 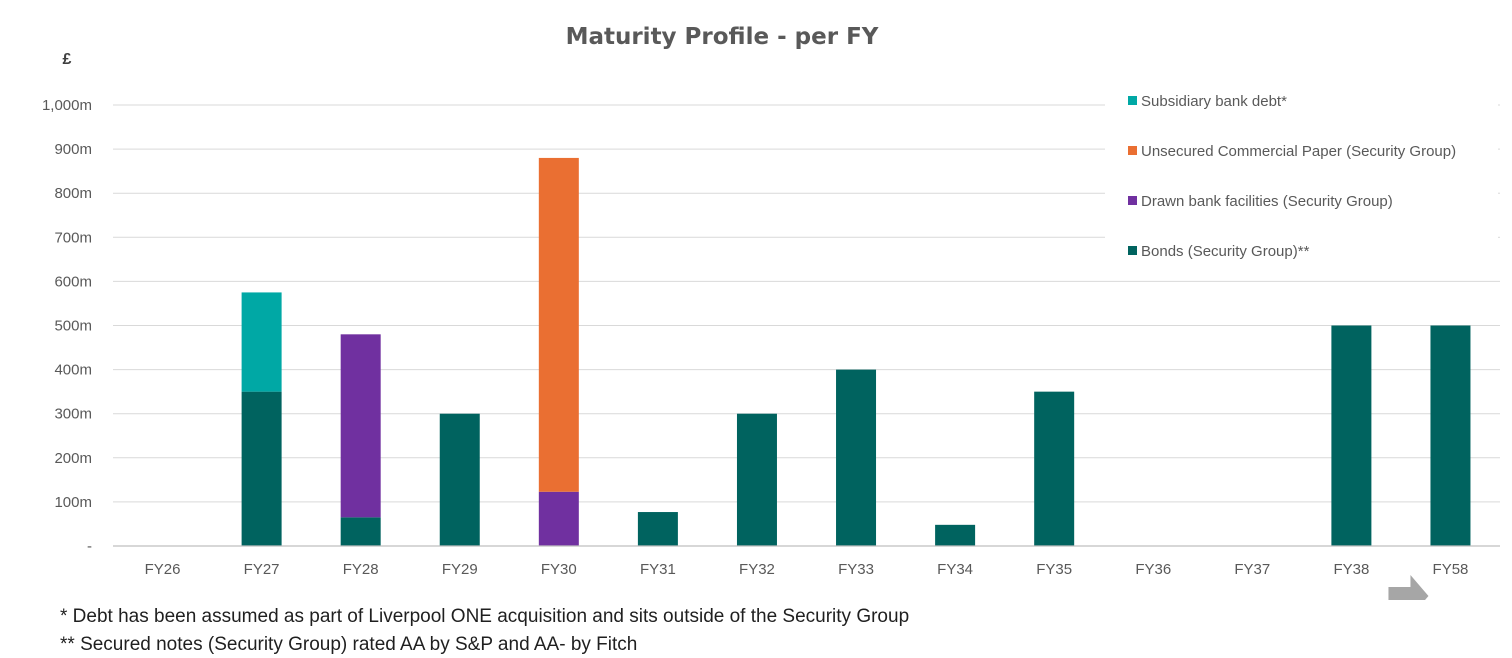 What do you see at coordinates (1214, 101) in the screenshot?
I see `legend-label-subsidiary-bank-debt: Subsidiary bank debt*` at bounding box center [1214, 101].